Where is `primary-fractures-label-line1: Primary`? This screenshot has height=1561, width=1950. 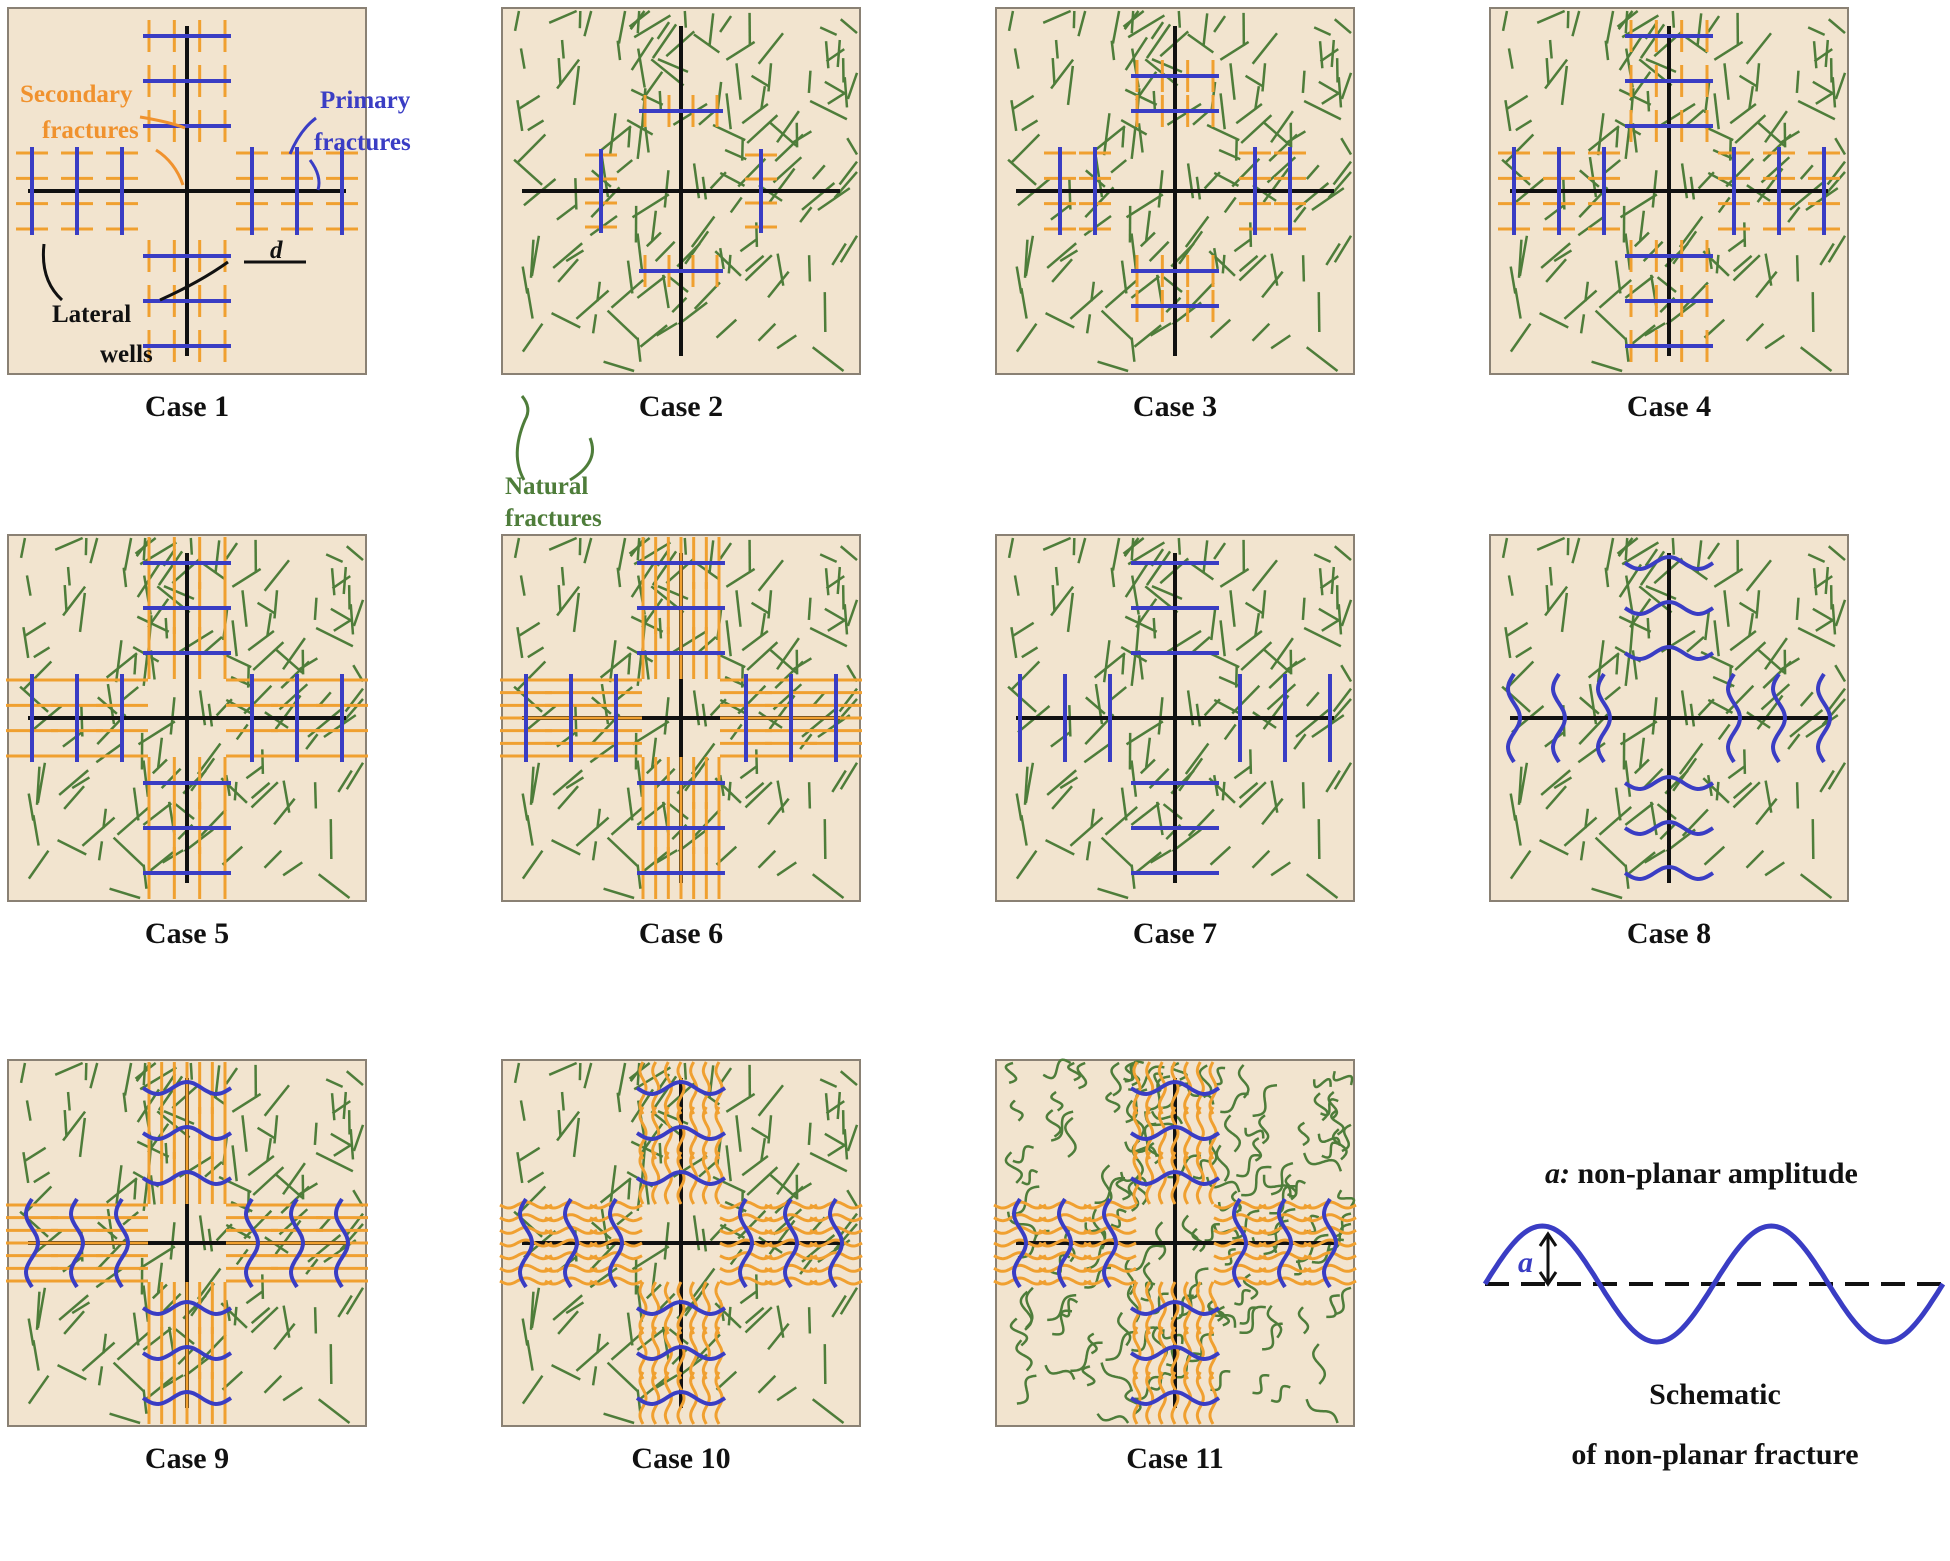 primary-fractures-label-line1: Primary is located at coordinates (365, 100).